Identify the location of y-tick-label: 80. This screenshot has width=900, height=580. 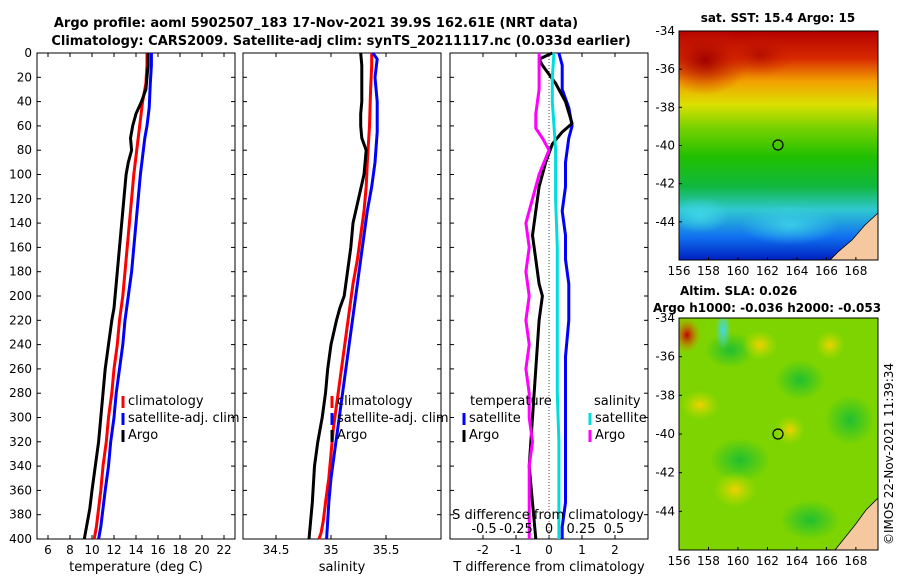
(24, 150).